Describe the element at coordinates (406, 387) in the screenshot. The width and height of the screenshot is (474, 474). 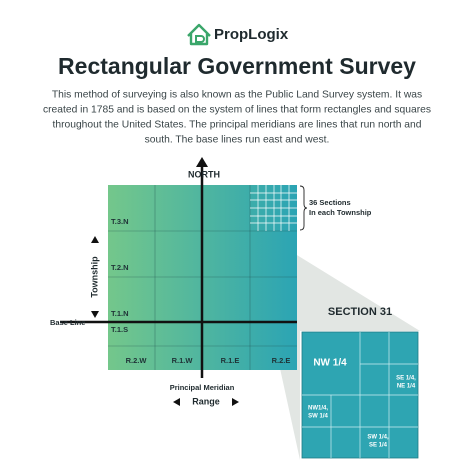
I see `quarter-label: NE 1/4` at that location.